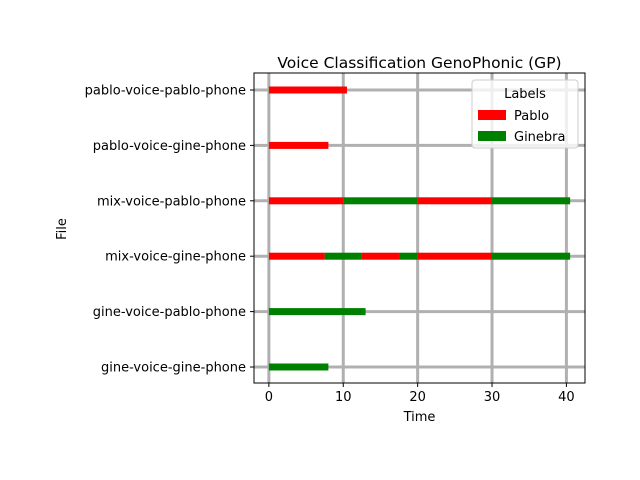 The image size is (640, 480). I want to click on y-tick-label: mix-voice-gine-phone, so click(175, 257).